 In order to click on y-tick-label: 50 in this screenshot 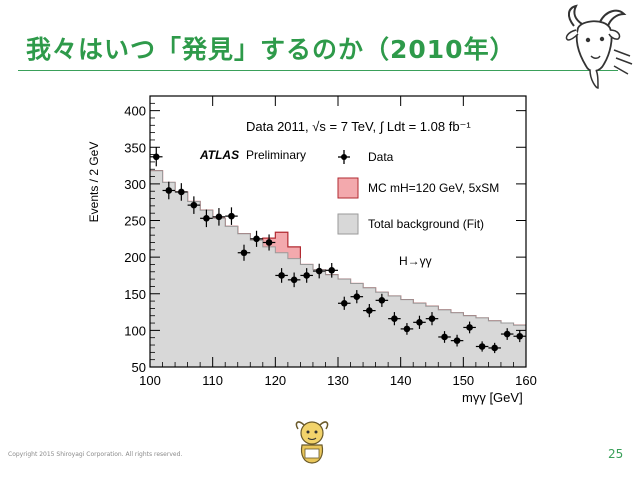, I will do `click(139, 367)`.